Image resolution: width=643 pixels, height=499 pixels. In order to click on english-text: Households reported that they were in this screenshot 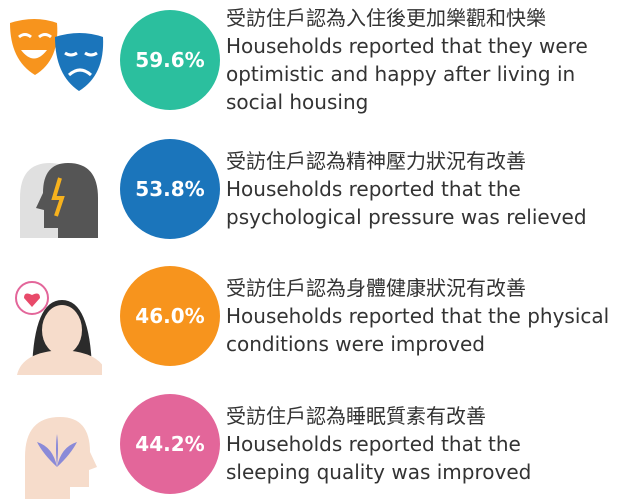, I will do `click(407, 46)`.